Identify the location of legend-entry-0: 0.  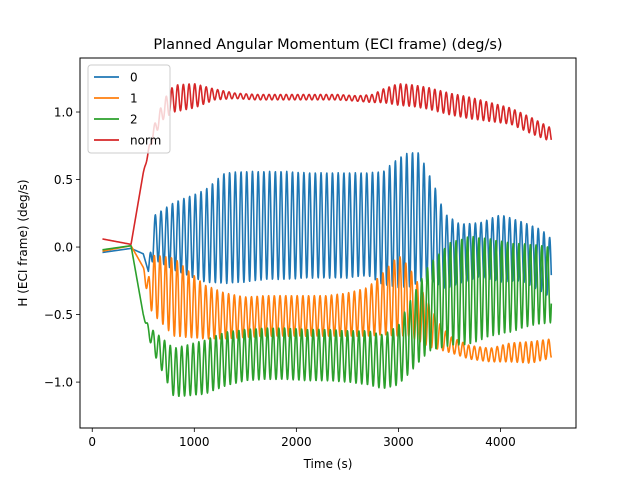
(134, 78).